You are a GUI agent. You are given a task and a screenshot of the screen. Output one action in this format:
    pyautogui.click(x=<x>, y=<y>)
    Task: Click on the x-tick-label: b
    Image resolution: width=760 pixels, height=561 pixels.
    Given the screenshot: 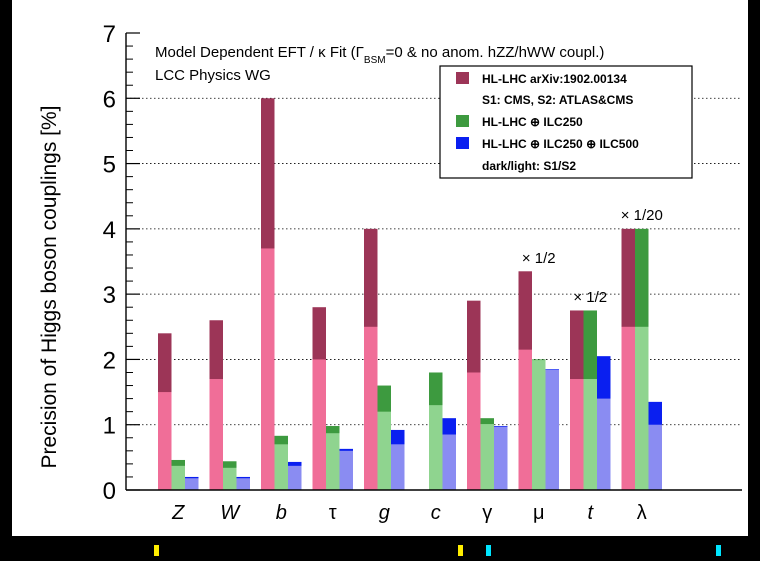 What is the action you would take?
    pyautogui.click(x=281, y=513)
    